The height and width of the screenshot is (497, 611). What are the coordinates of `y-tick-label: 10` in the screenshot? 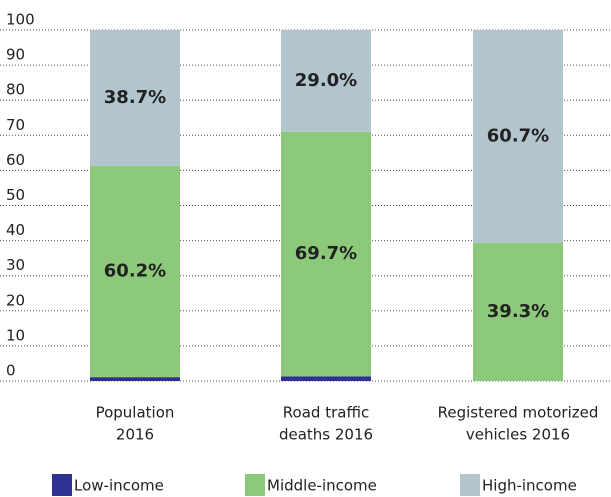 It's located at (15, 335).